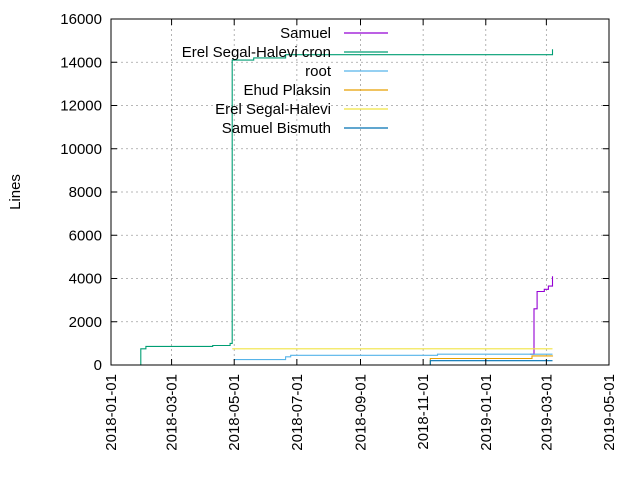 This screenshot has height=480, width=640. What do you see at coordinates (85, 192) in the screenshot?
I see `y-tick-label: 8000` at bounding box center [85, 192].